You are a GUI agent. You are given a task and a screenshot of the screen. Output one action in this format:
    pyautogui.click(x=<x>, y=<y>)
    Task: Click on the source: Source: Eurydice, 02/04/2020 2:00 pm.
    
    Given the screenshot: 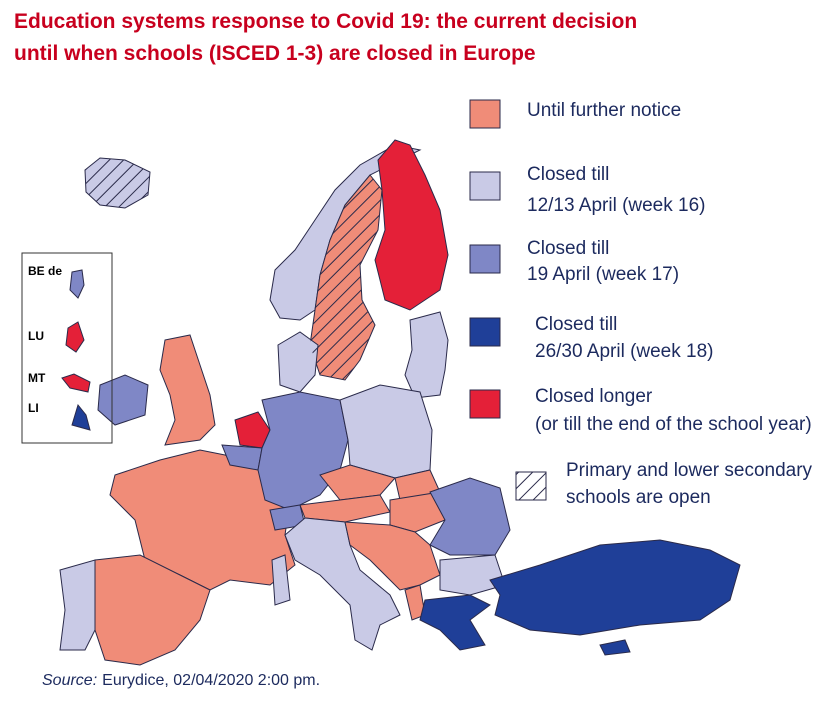 What is the action you would take?
    pyautogui.click(x=181, y=680)
    